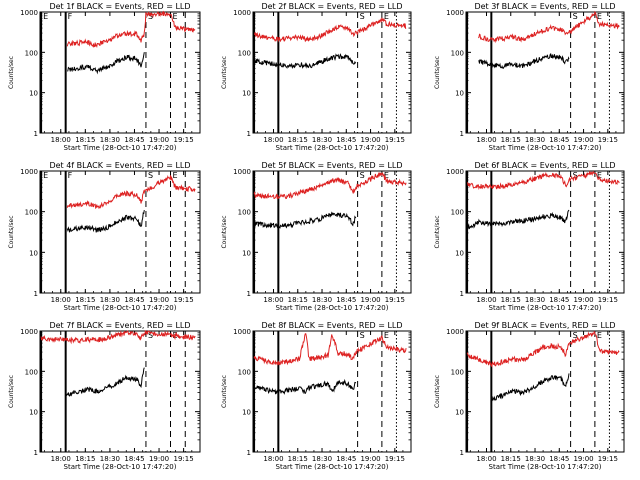 Image resolution: width=640 pixels, height=480 pixels. Describe the element at coordinates (70, 16) in the screenshot. I see `event-marker-label: F` at that location.